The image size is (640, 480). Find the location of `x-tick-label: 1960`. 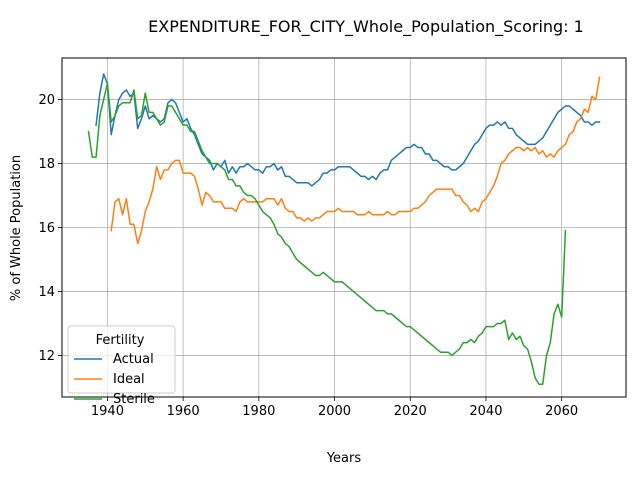

x-tick-label: 1960 is located at coordinates (183, 411).